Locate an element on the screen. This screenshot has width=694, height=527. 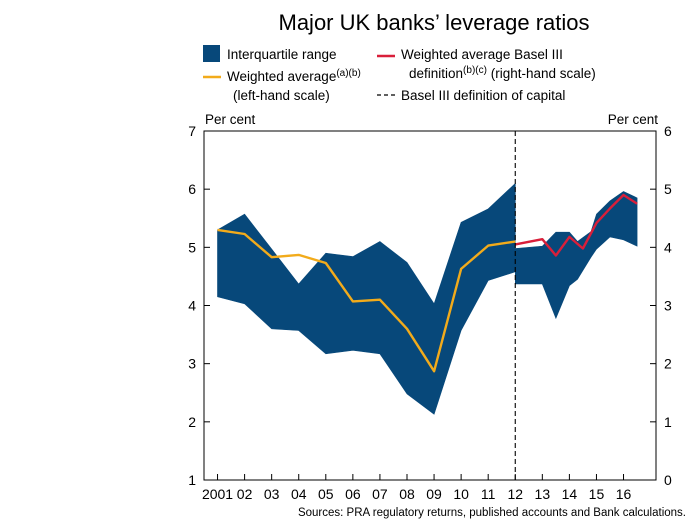
left-axis-tick-label: 2 is located at coordinates (192, 422).